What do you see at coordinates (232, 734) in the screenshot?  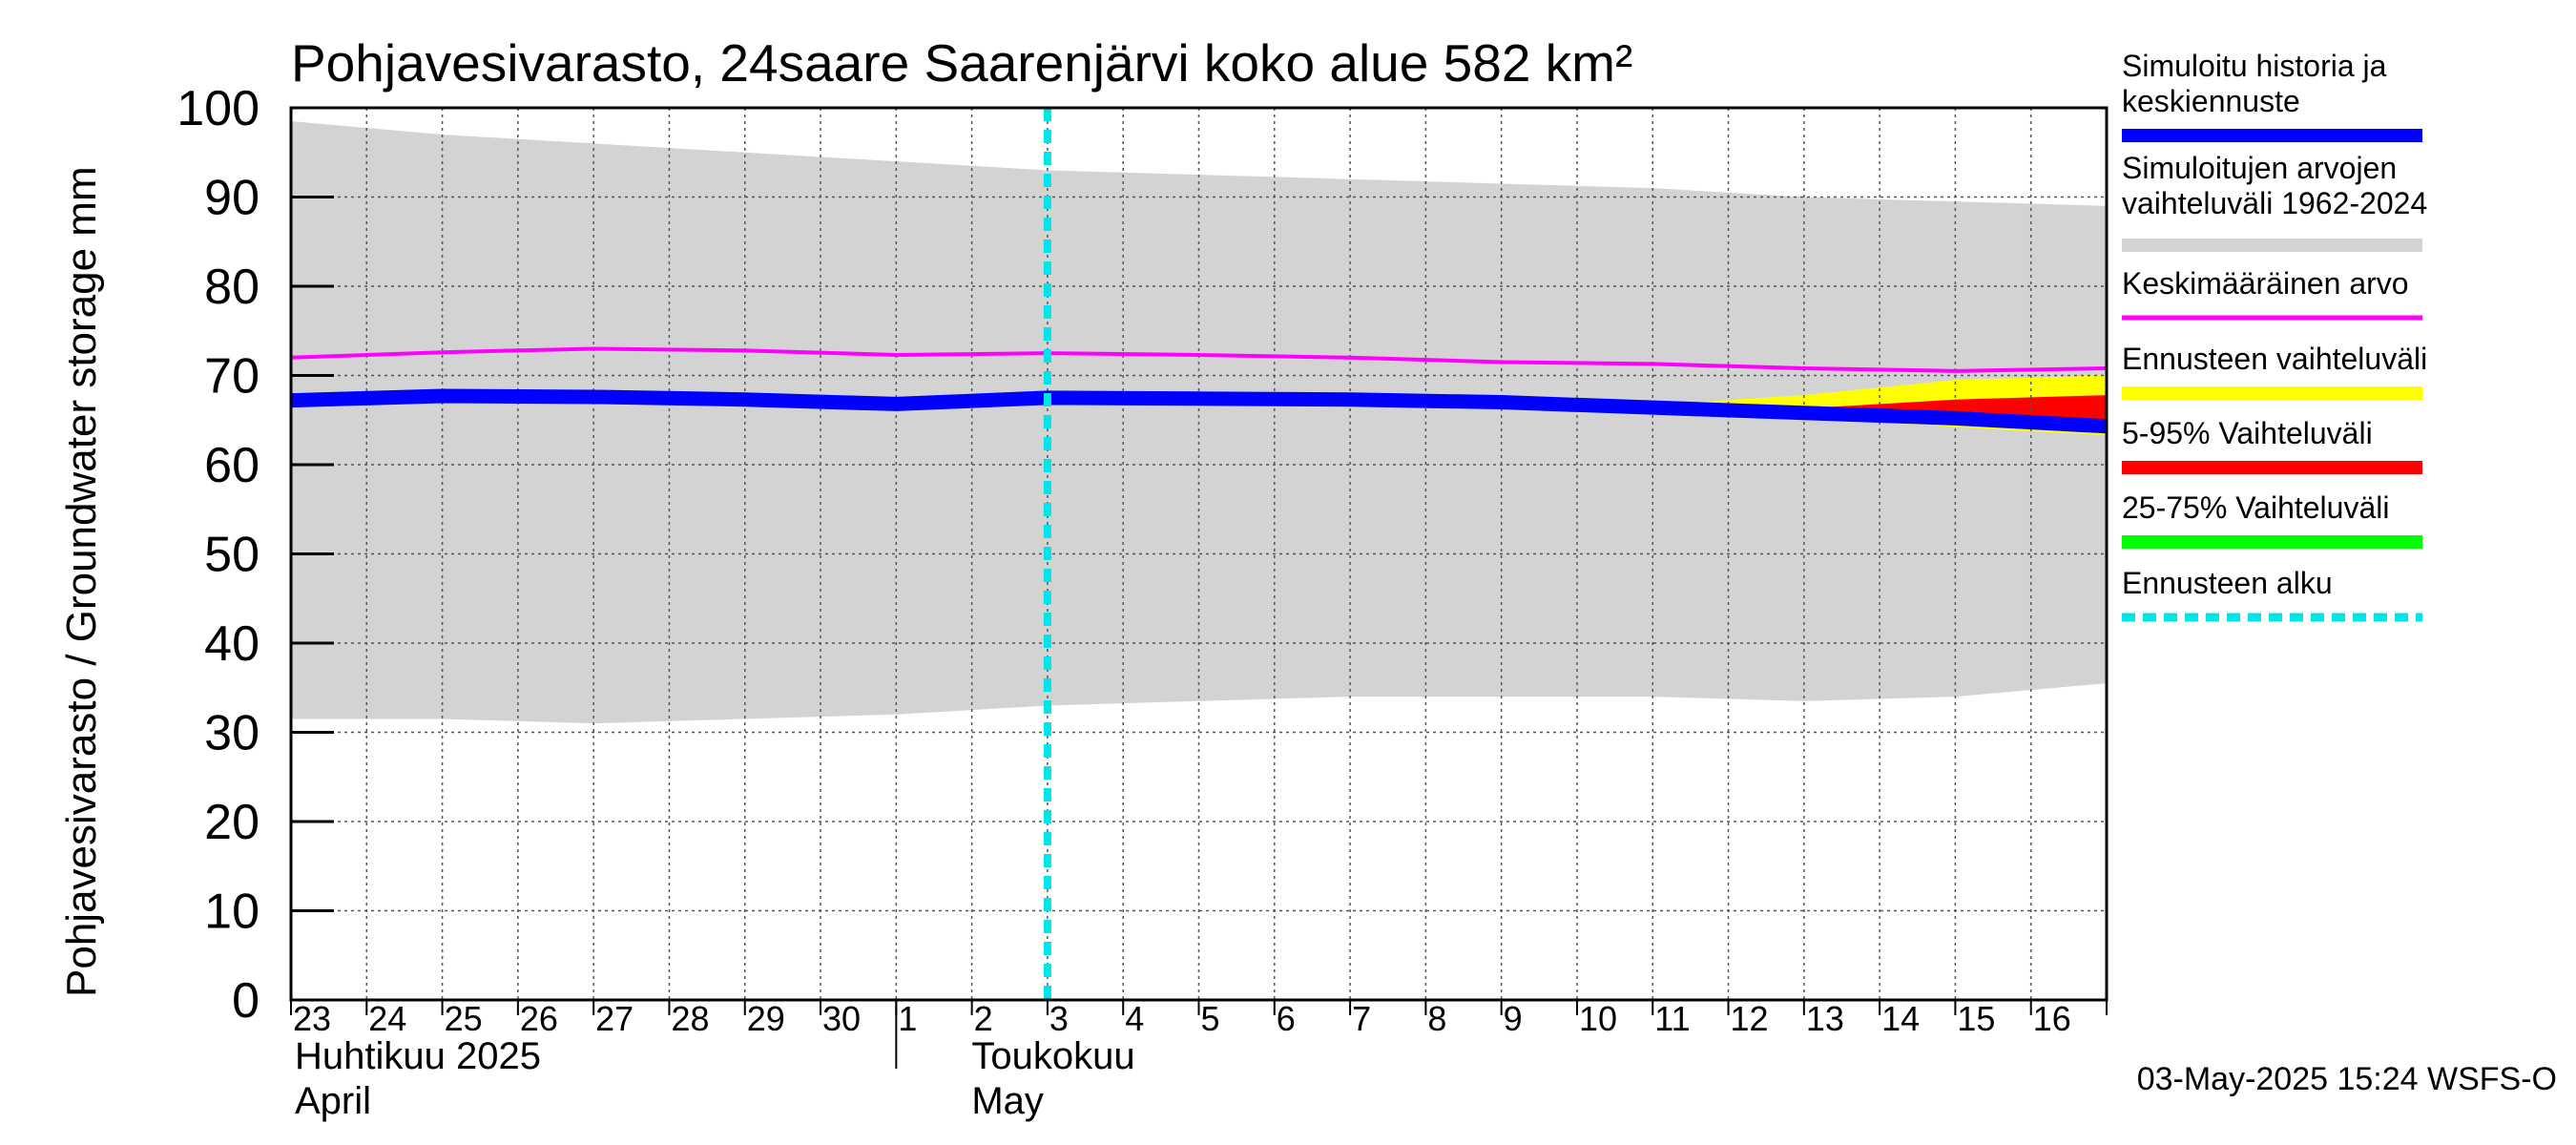 I see `y-tick-label: 30` at bounding box center [232, 734].